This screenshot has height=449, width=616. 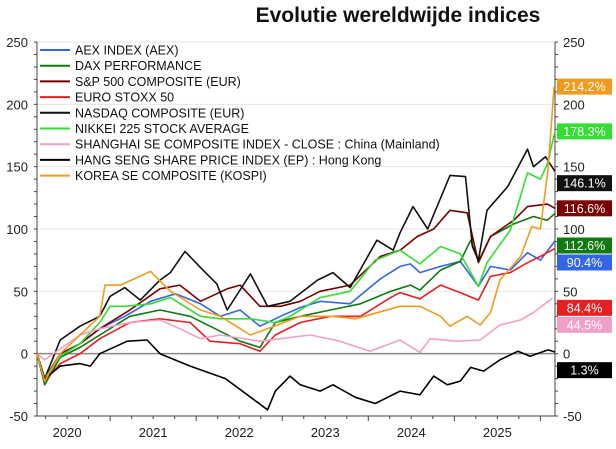 I want to click on end-value-label: 84.4%, so click(x=584, y=307).